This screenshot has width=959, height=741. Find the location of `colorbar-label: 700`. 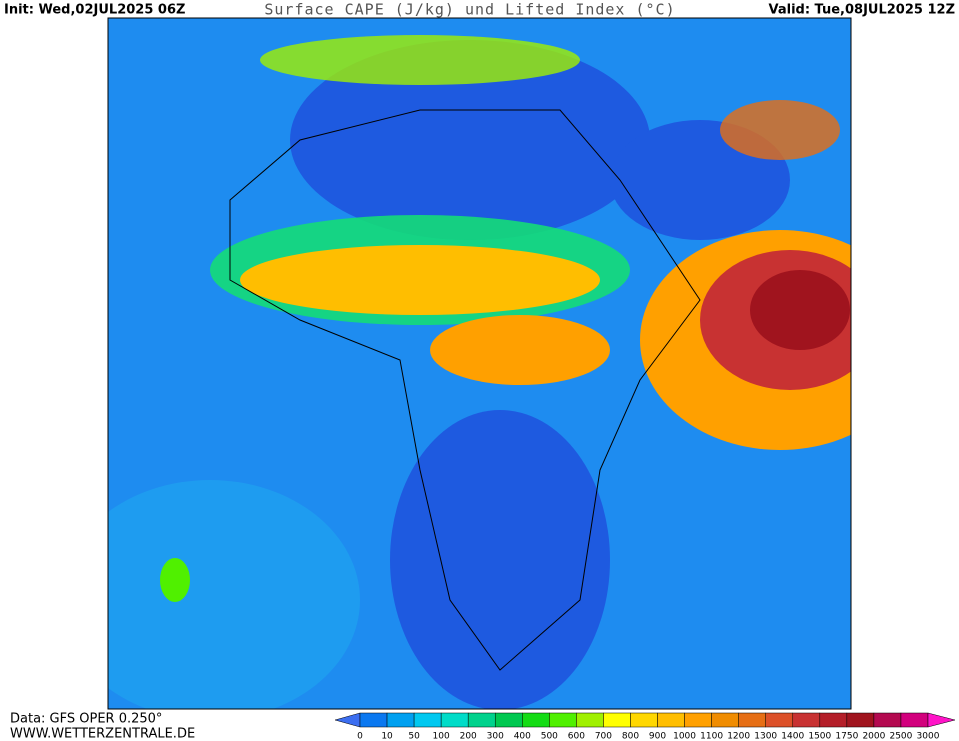

colorbar-label: 700 is located at coordinates (603, 736).